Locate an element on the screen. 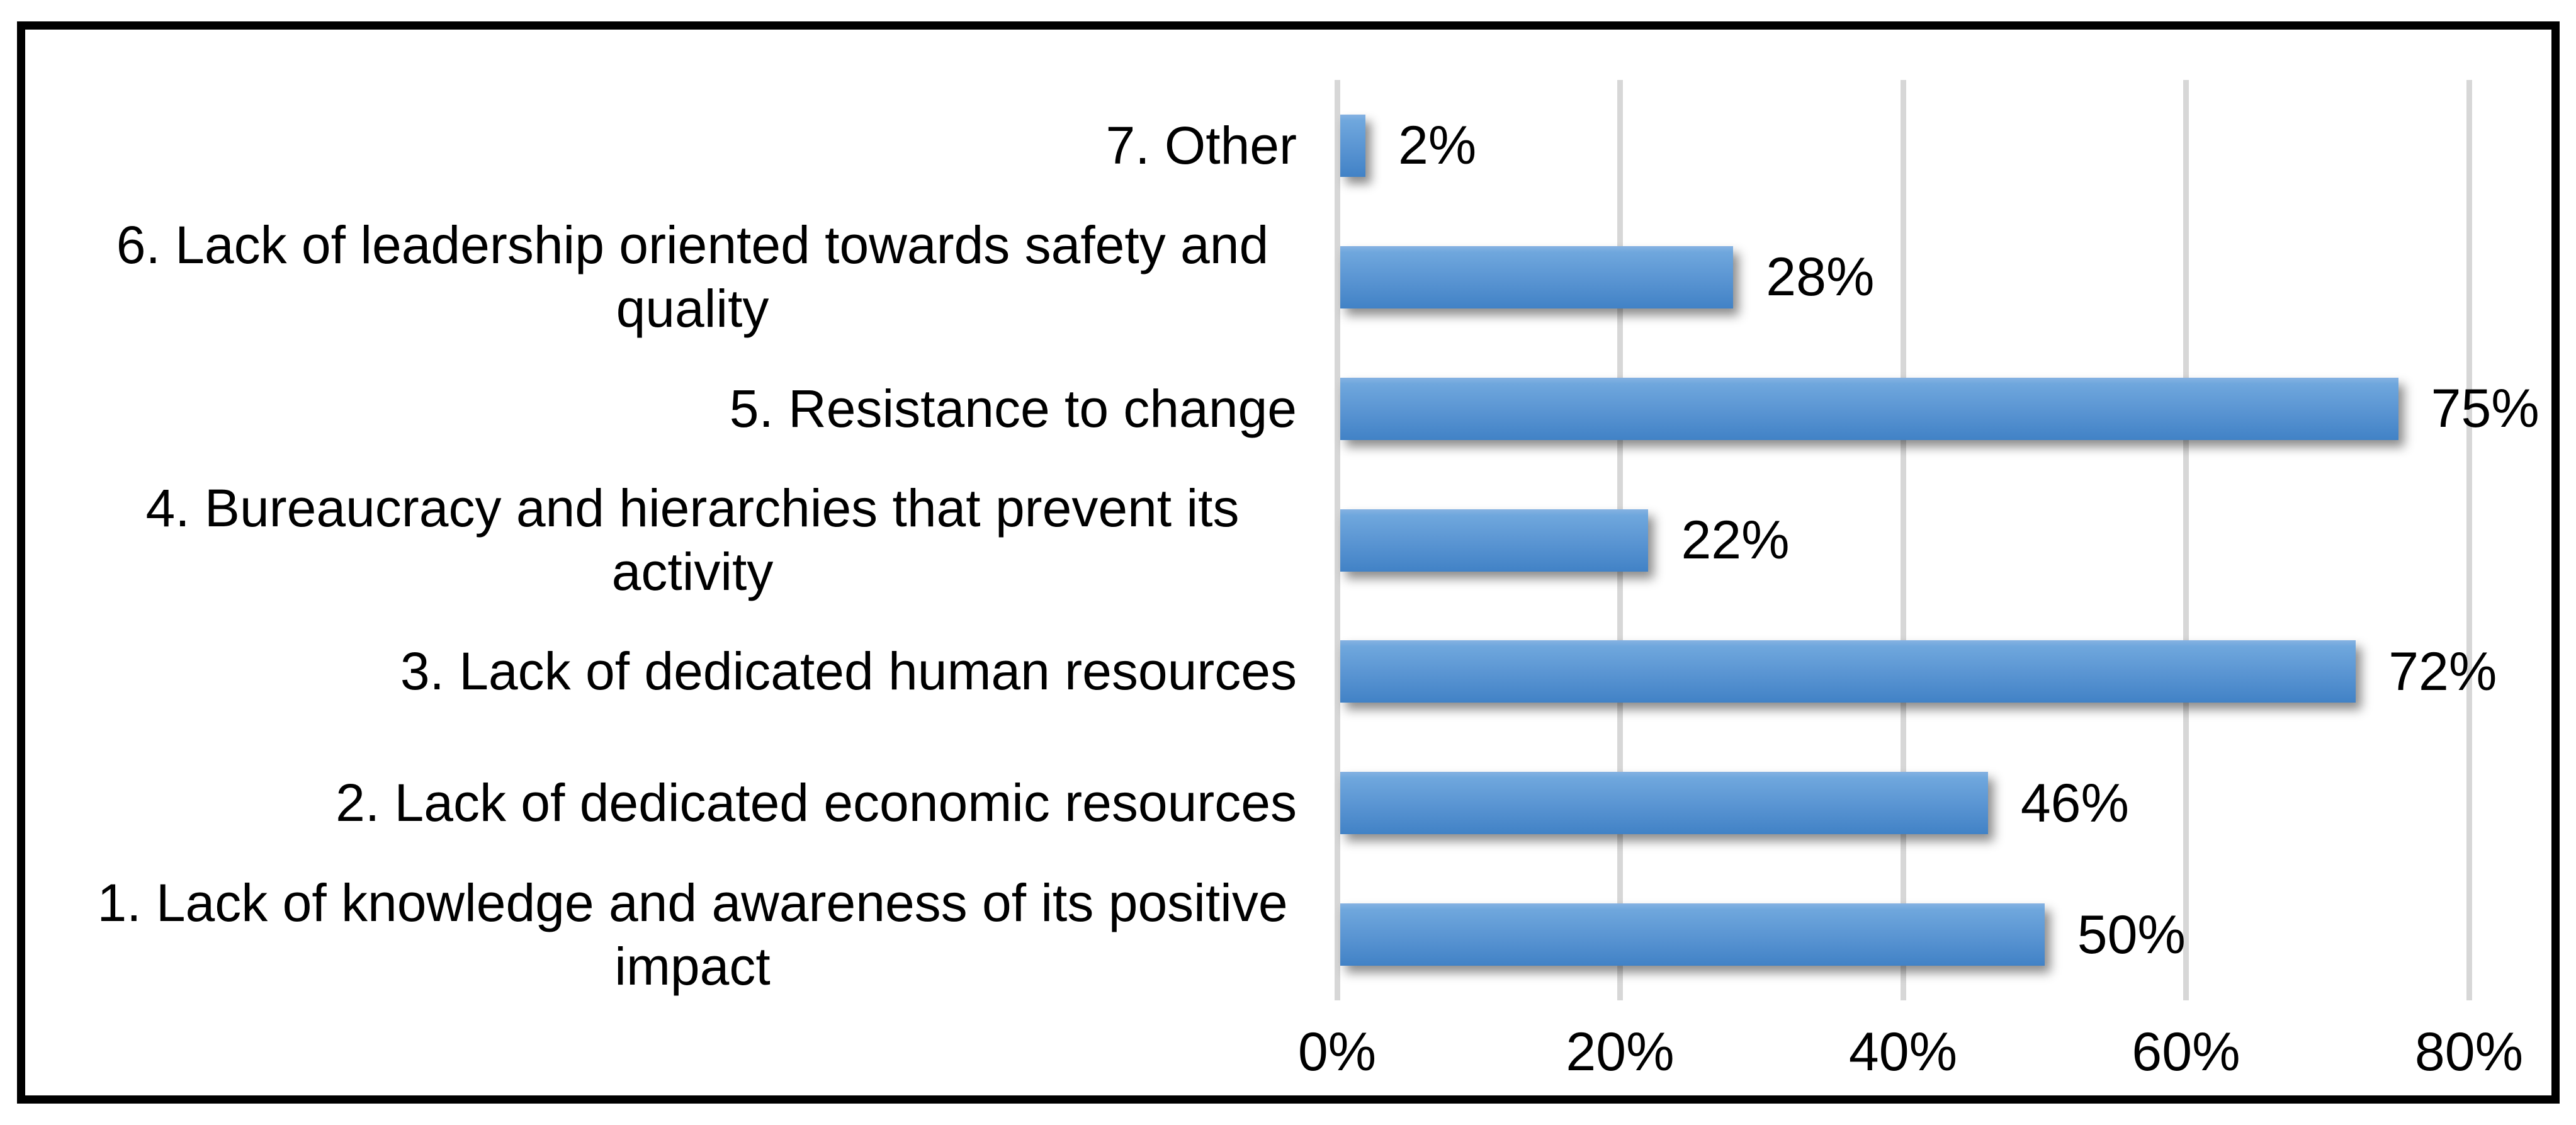 This screenshot has height=1125, width=2576. gridline-60% is located at coordinates (2186, 540).